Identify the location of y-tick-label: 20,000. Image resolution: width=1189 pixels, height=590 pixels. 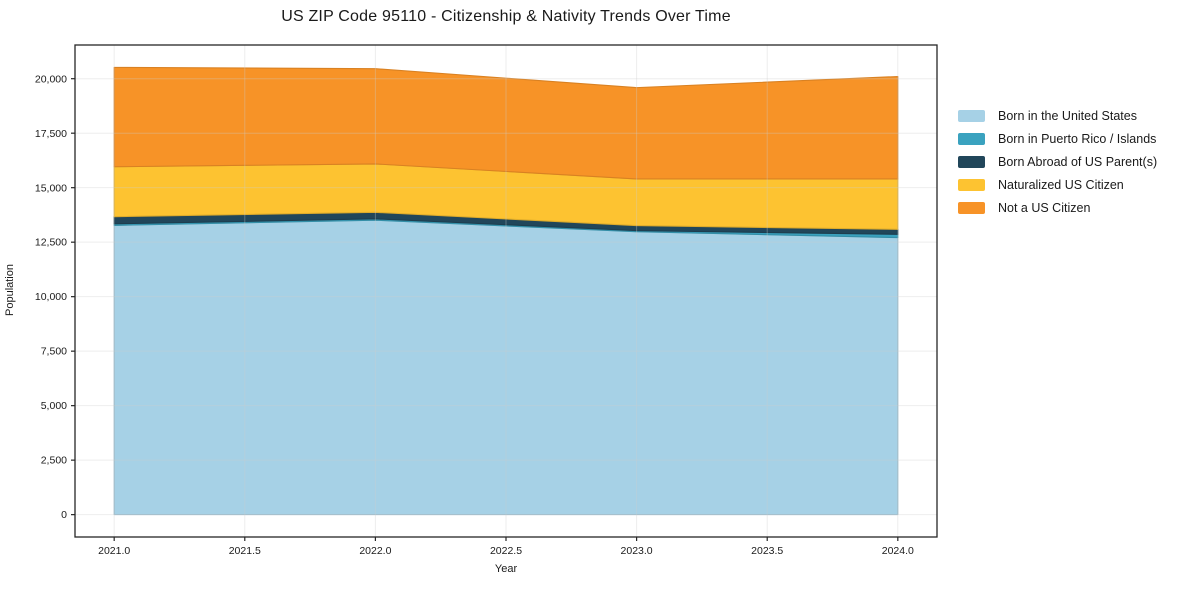
(51, 79).